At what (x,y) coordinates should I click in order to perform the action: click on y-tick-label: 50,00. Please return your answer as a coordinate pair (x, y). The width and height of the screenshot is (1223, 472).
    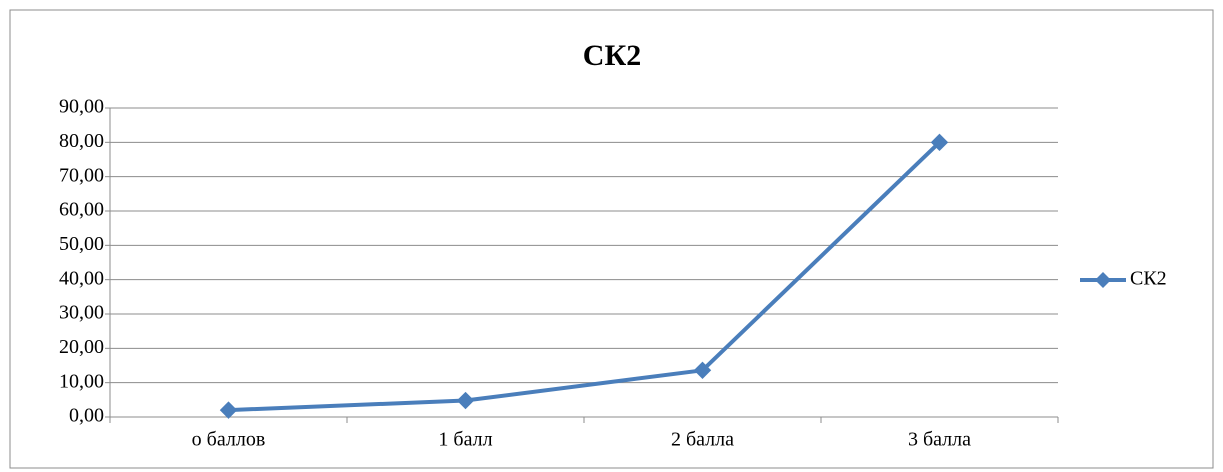
    Looking at the image, I should click on (81, 244).